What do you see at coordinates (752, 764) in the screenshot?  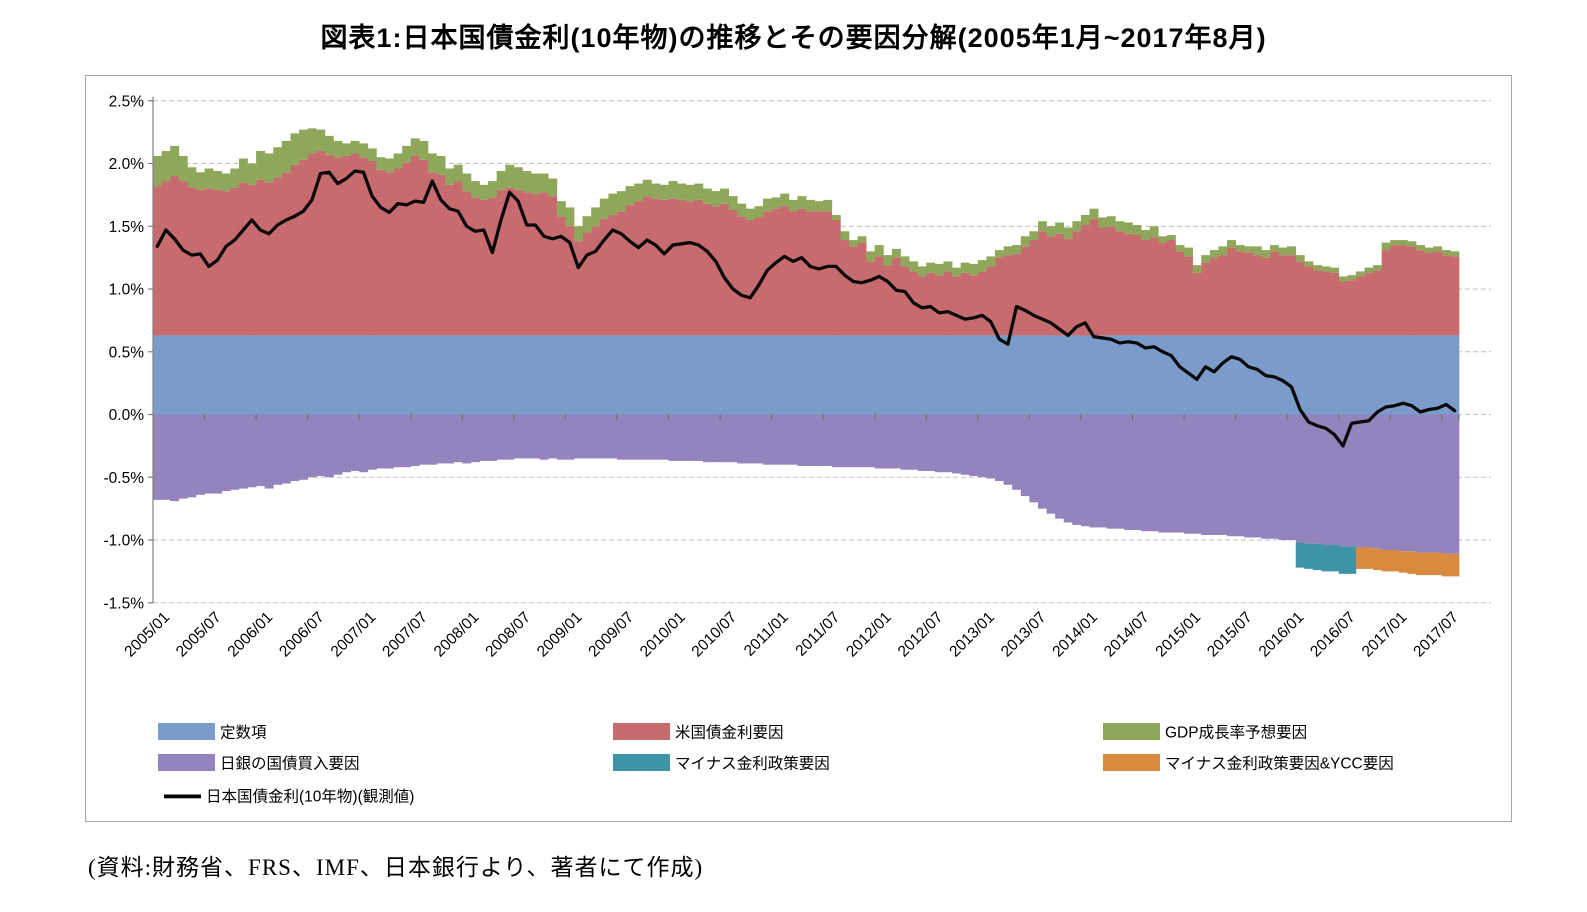 I see `legend-label: マイナス金利政策要因` at bounding box center [752, 764].